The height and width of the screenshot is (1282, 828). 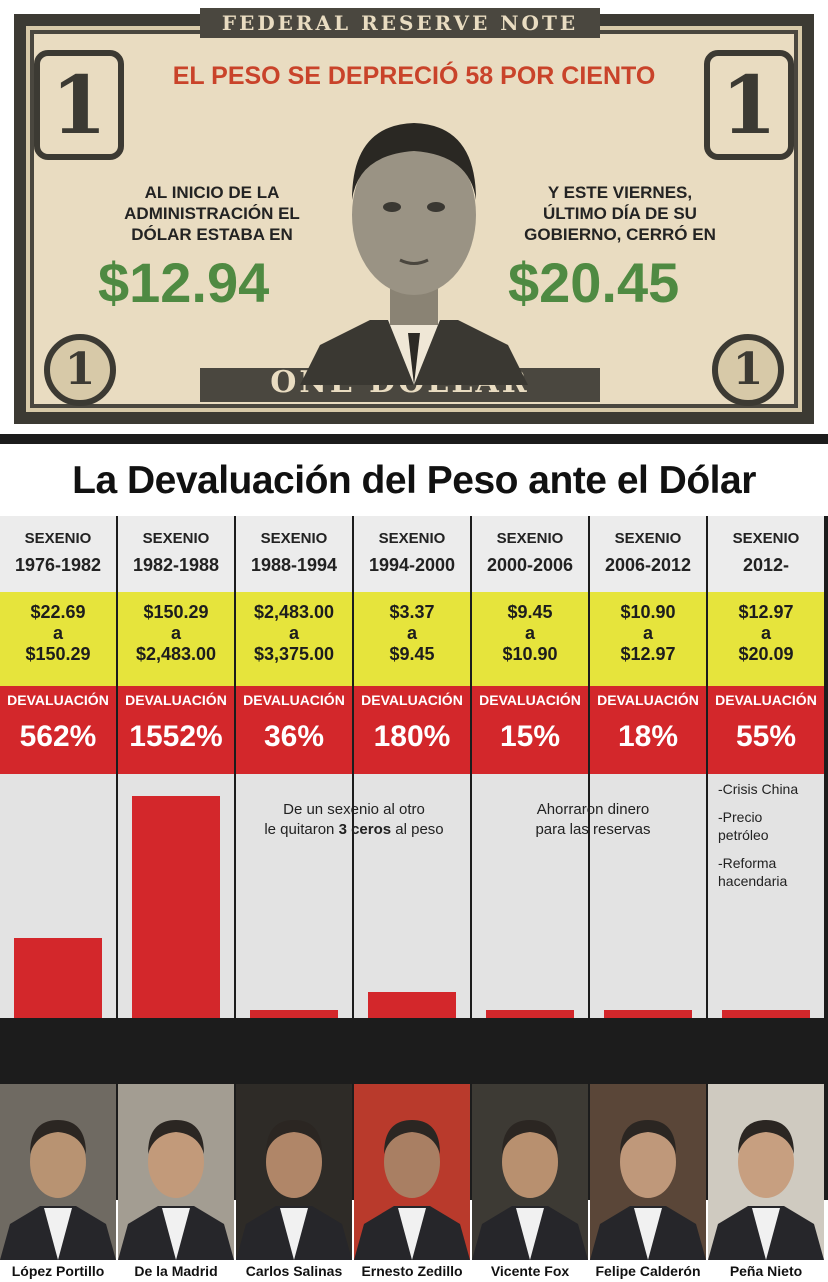 What do you see at coordinates (771, 826) in the screenshot?
I see `annotation-pena-group-2: -Precio petróleo` at bounding box center [771, 826].